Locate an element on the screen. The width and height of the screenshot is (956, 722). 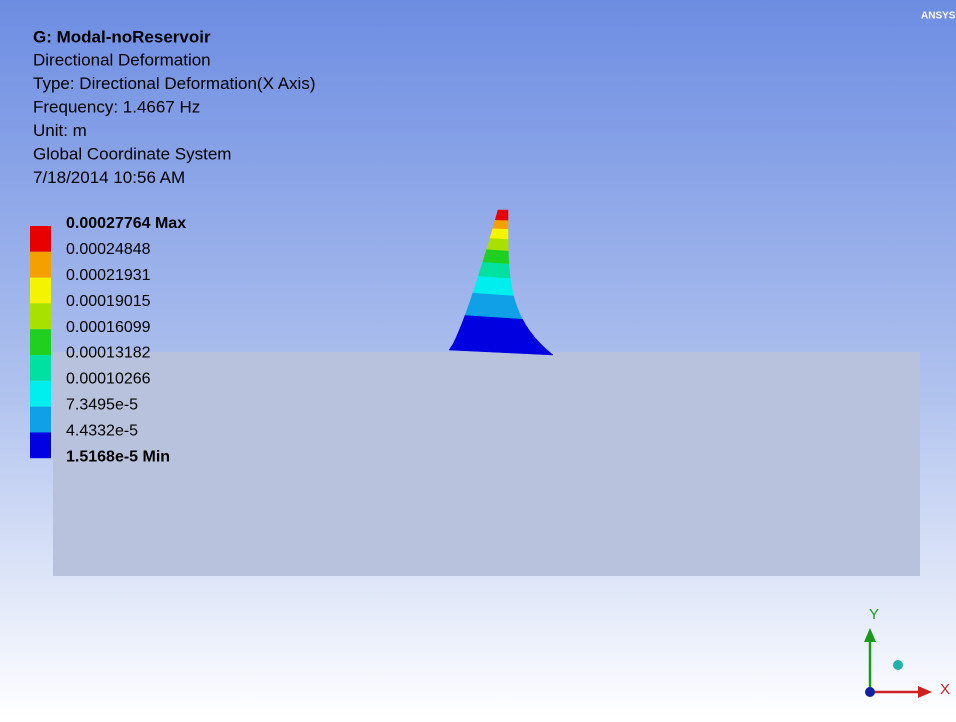
header: Directional Deformation Type is located at coordinates (174, 118).